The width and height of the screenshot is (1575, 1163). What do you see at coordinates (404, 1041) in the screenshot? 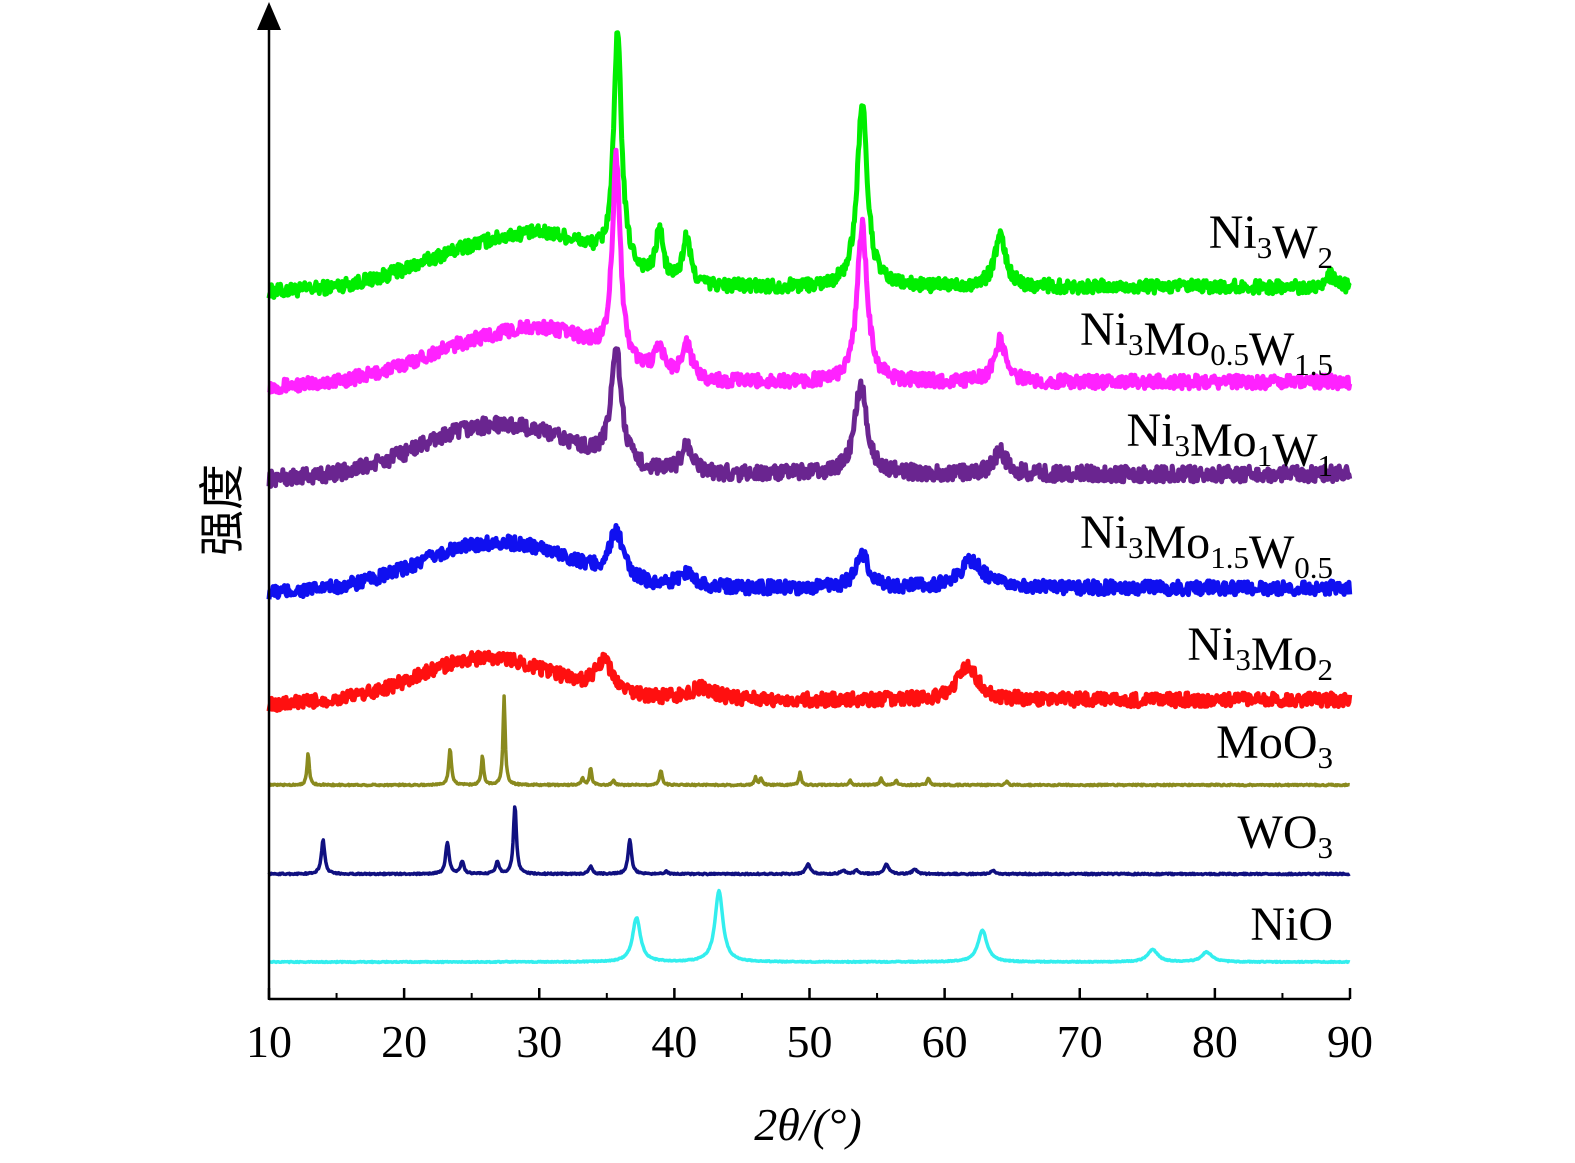
I see `x-tick-label: 20` at bounding box center [404, 1041].